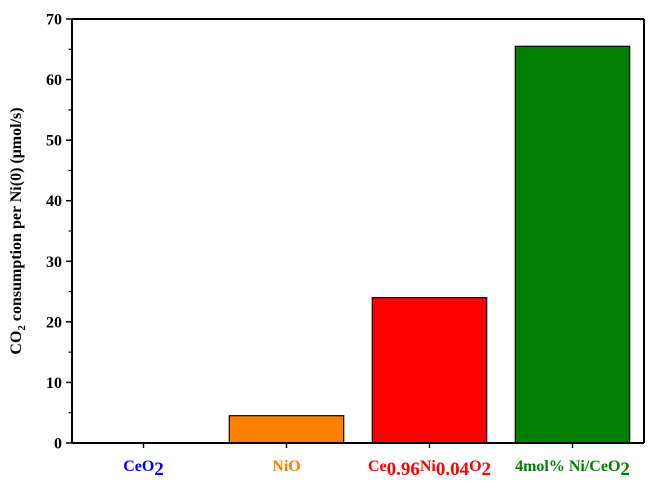  What do you see at coordinates (428, 466) in the screenshot?
I see `text-part: Ni` at bounding box center [428, 466].